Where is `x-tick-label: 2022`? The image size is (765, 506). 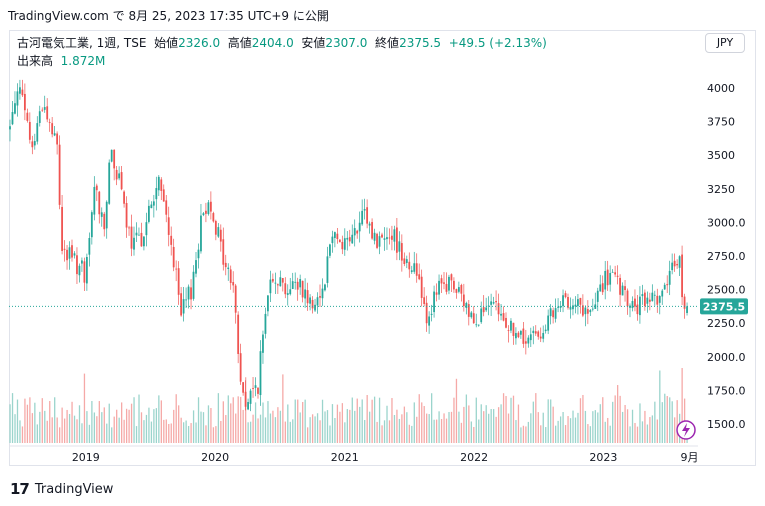 x-tick-label: 2022 is located at coordinates (474, 457).